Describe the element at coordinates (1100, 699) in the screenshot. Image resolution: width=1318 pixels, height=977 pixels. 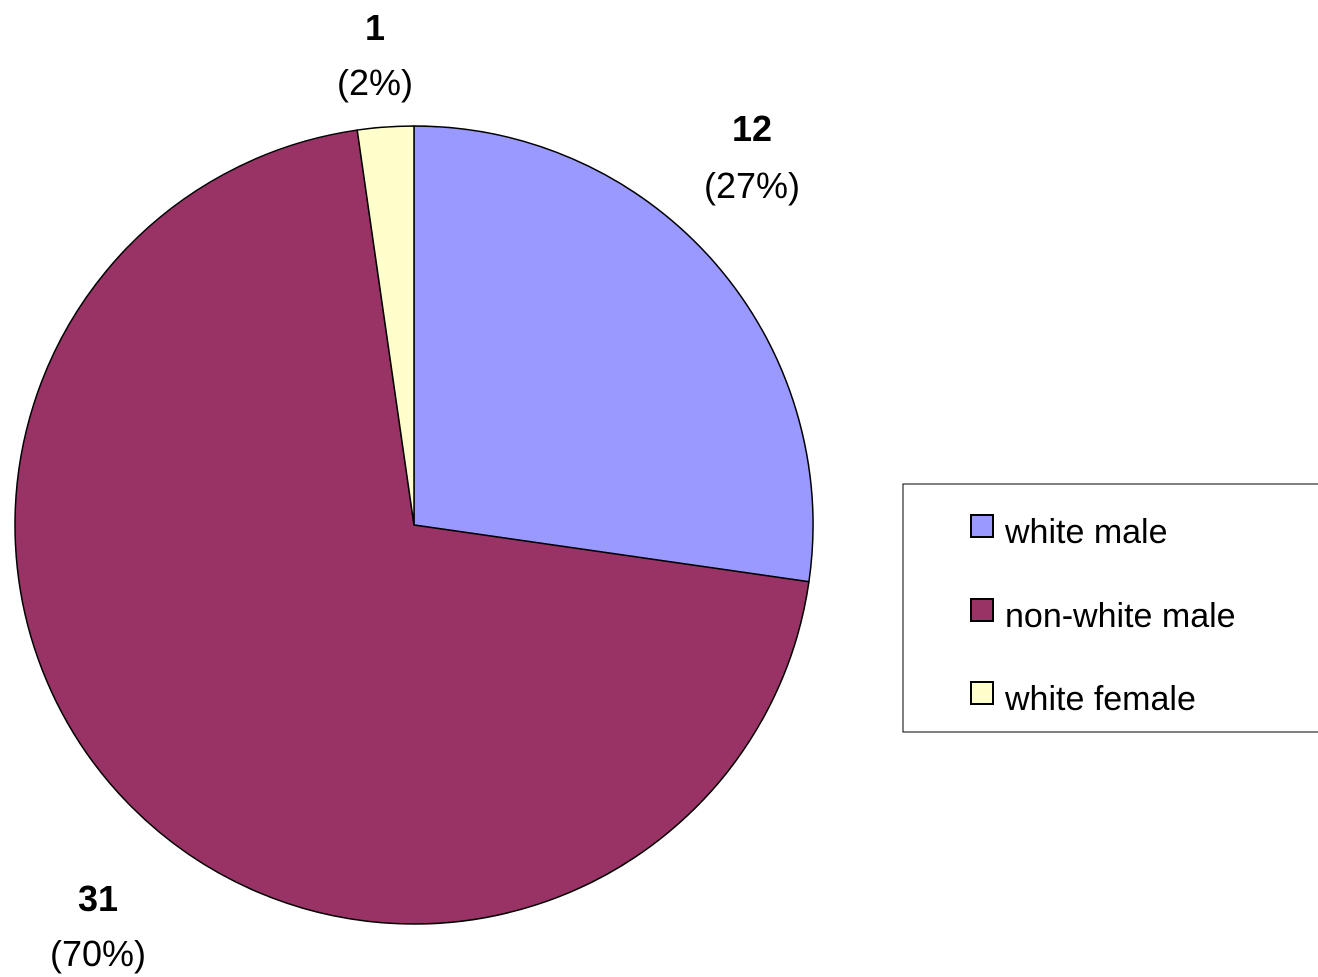
I see `legend-label-white-female: white female` at that location.